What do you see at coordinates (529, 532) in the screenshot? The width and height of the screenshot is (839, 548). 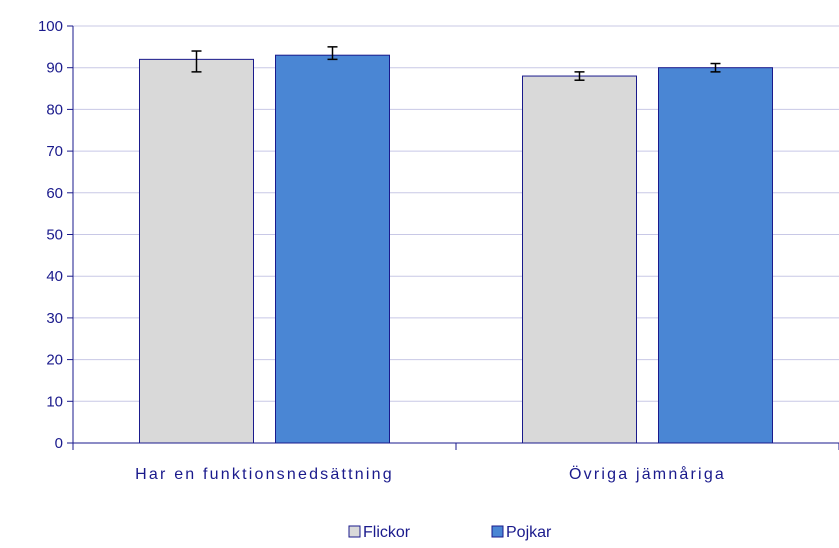 I see `legend-label-pojkar: Pojkar` at bounding box center [529, 532].